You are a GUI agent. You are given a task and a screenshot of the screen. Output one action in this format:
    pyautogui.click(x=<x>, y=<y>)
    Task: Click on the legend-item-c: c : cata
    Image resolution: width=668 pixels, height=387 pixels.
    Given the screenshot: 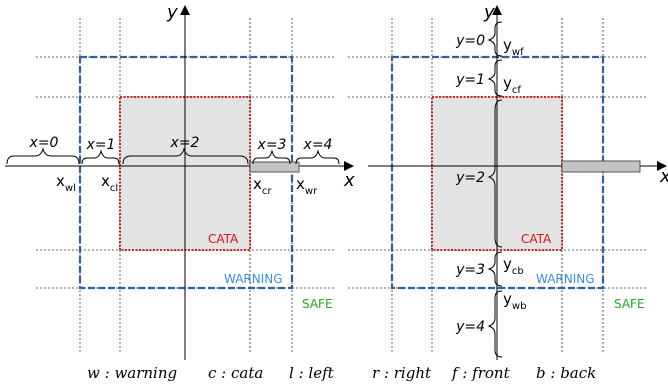 What is the action you would take?
    pyautogui.click(x=235, y=373)
    